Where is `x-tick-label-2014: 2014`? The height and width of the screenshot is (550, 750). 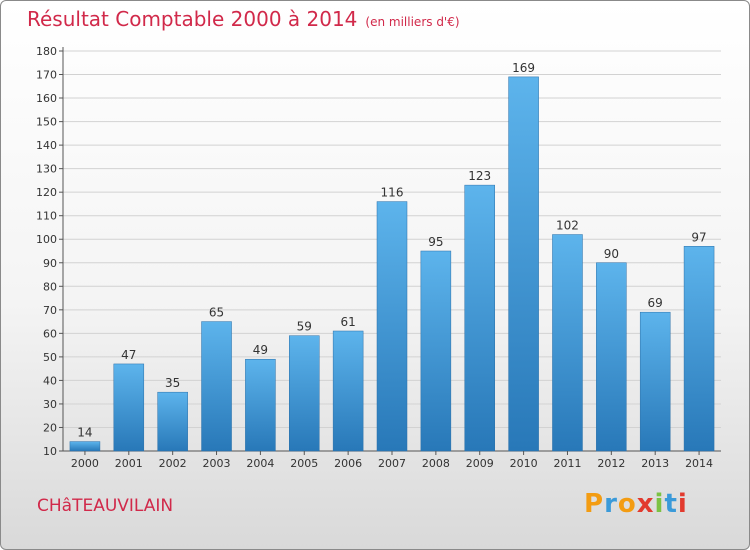
x-tick-label-2014: 2014 is located at coordinates (699, 463).